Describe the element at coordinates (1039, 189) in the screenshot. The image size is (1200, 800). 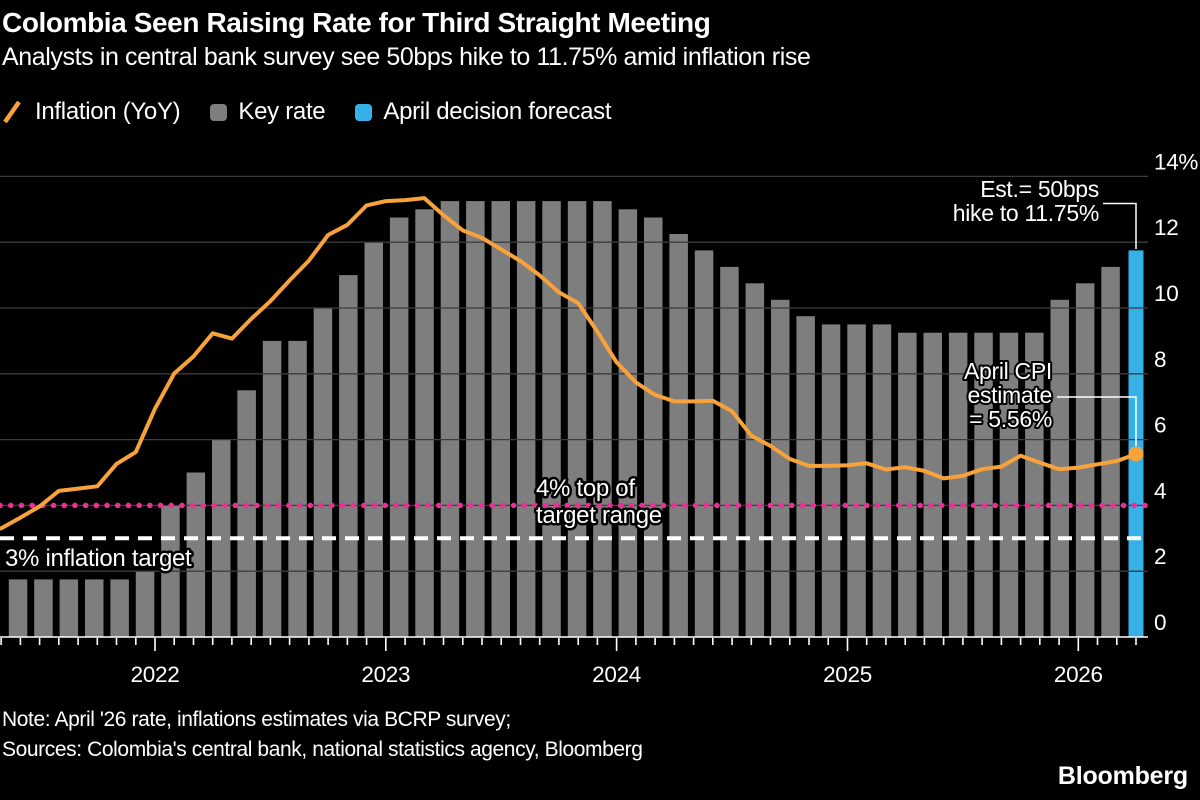
I see `est-annotation-line1: Est.= 50bps` at that location.